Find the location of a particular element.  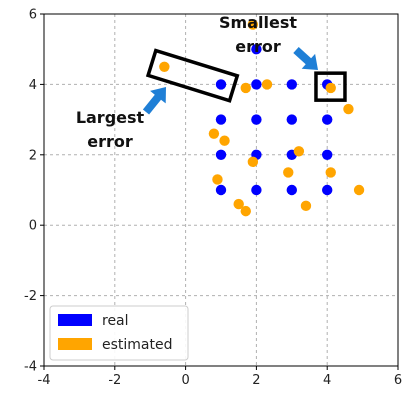

legend-swatch-estimated is located at coordinates (75, 344).